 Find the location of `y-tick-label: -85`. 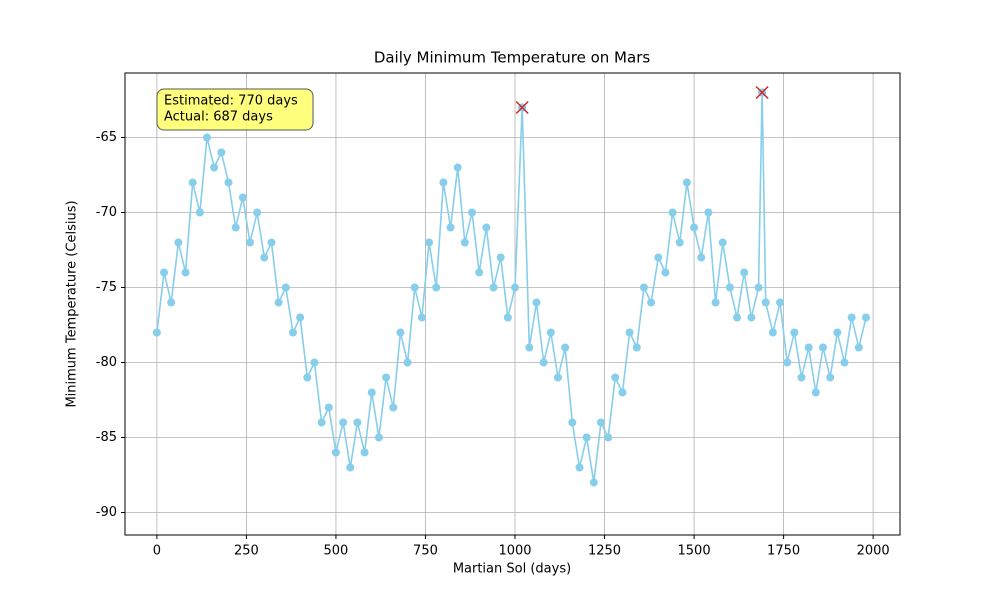

y-tick-label: -85 is located at coordinates (106, 437).